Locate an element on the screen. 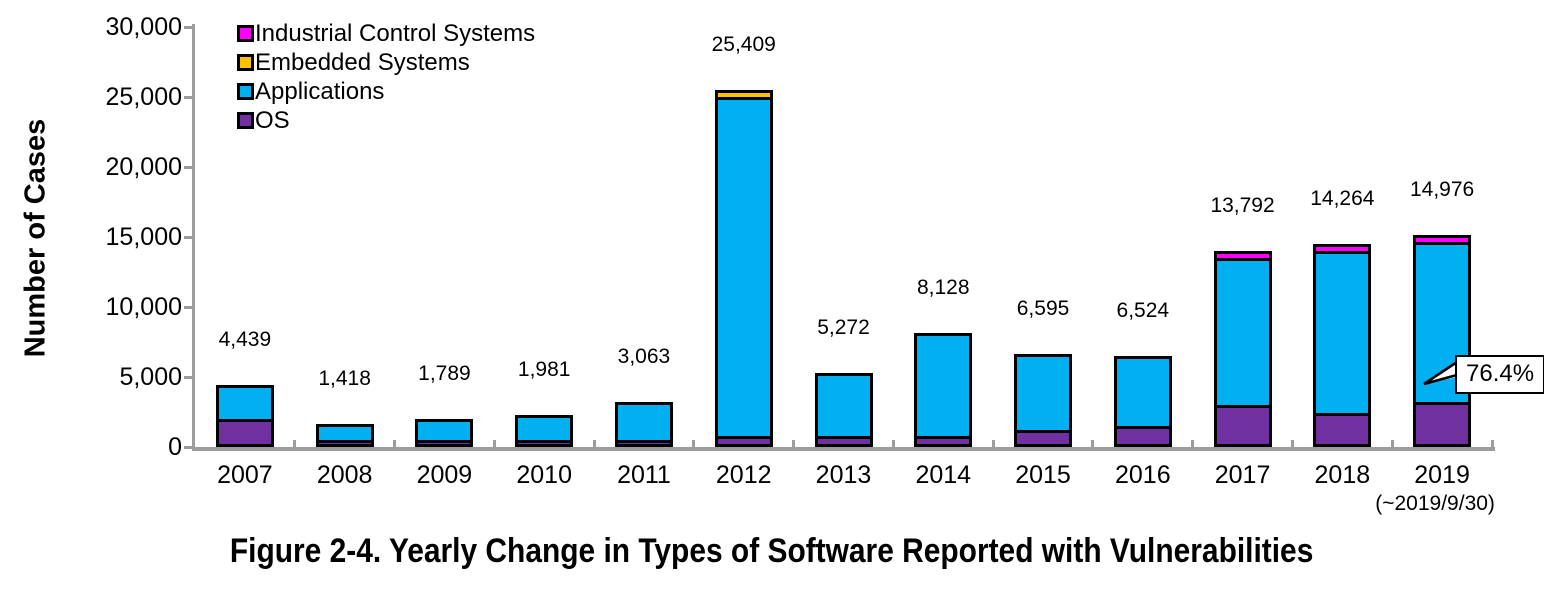  bar-segment-industrial-control-systems-2017 is located at coordinates (1242, 256).